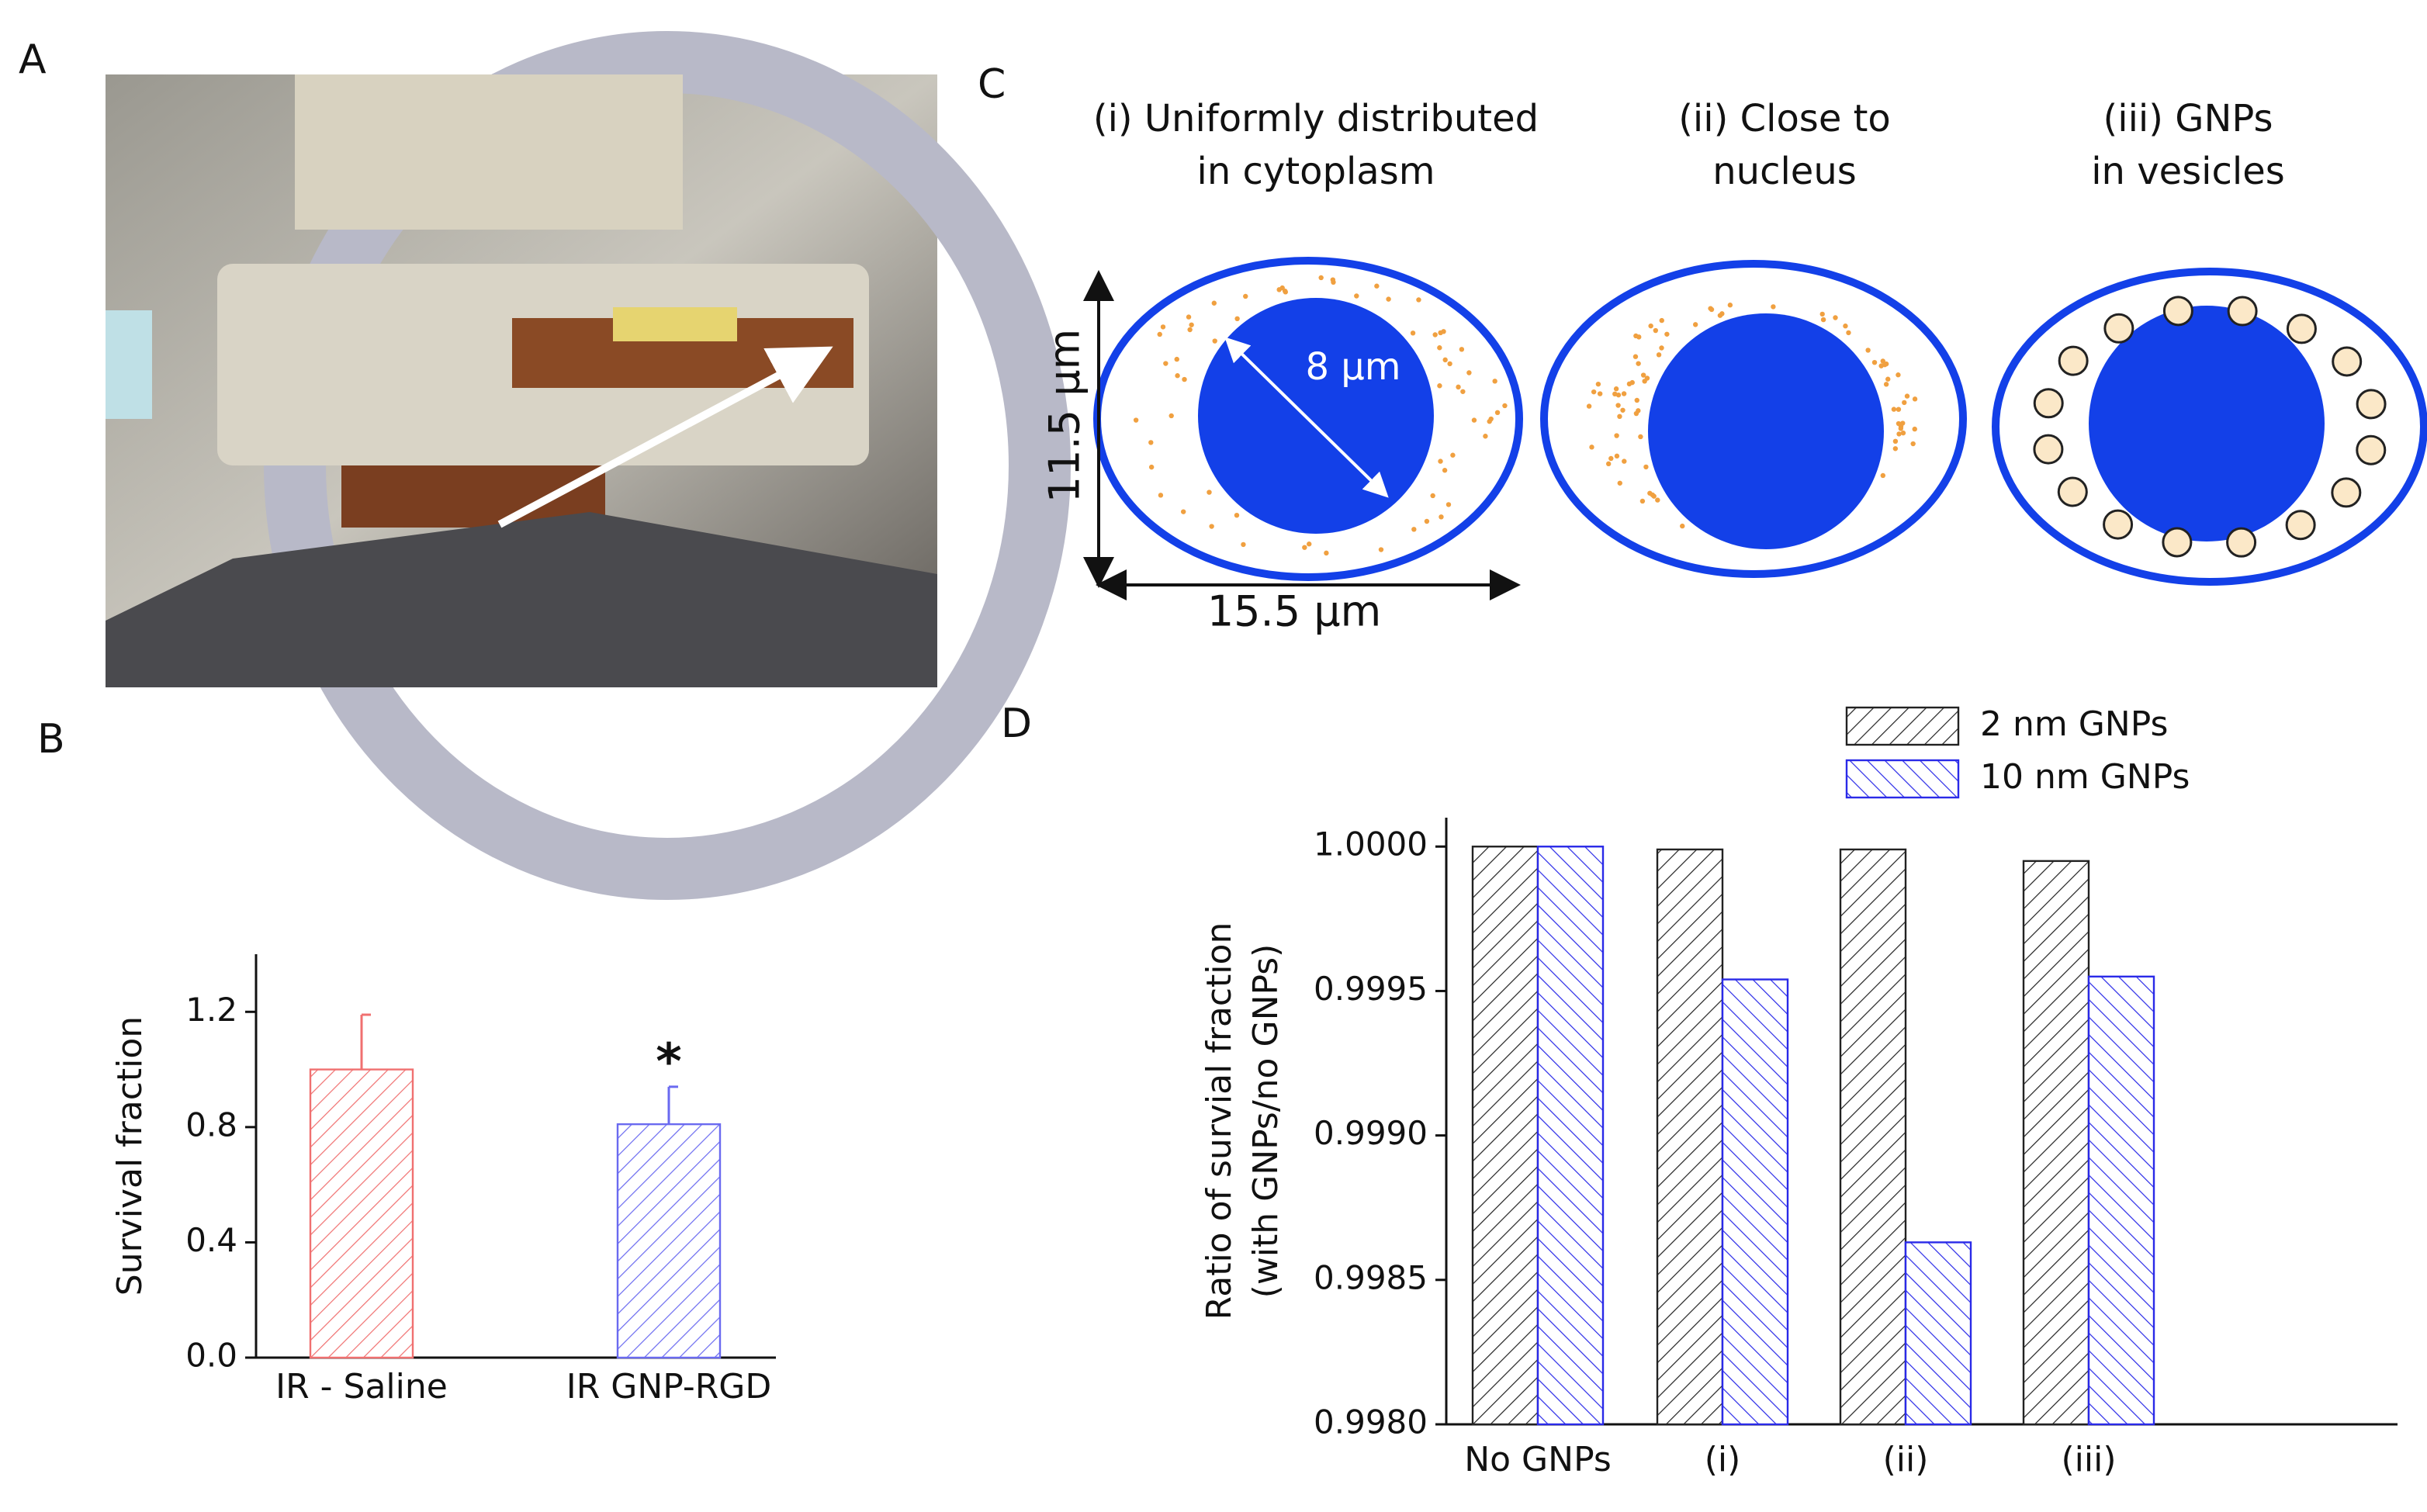  I want to click on y-axis-label: Ratio of survial fraction, so click(1219, 1121).